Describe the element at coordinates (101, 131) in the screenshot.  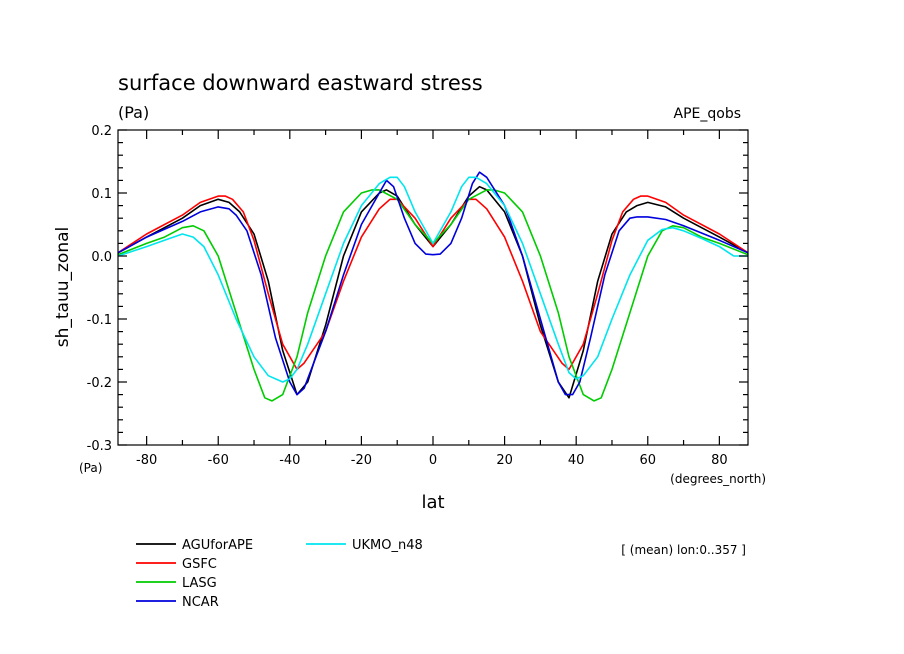
I see `y-tick-label: 0.2` at that location.